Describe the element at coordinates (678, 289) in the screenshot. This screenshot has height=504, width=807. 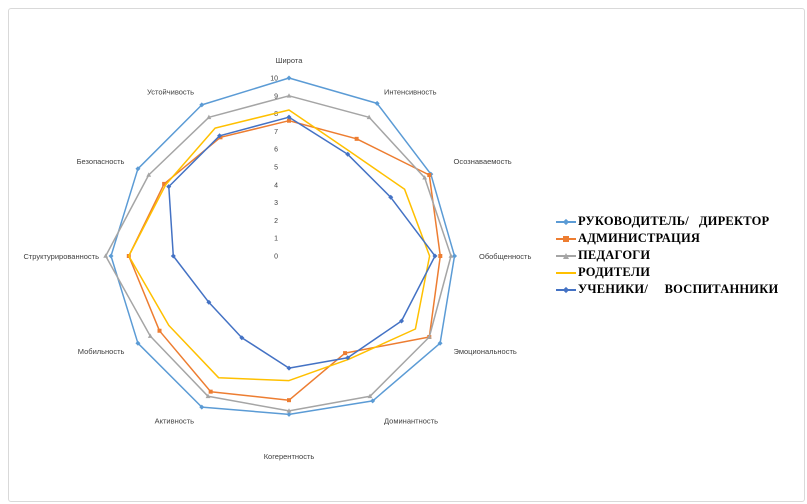
I see `legend-label-4: УЧЕНИКИ/ ВОСПИТАННИКИ` at that location.